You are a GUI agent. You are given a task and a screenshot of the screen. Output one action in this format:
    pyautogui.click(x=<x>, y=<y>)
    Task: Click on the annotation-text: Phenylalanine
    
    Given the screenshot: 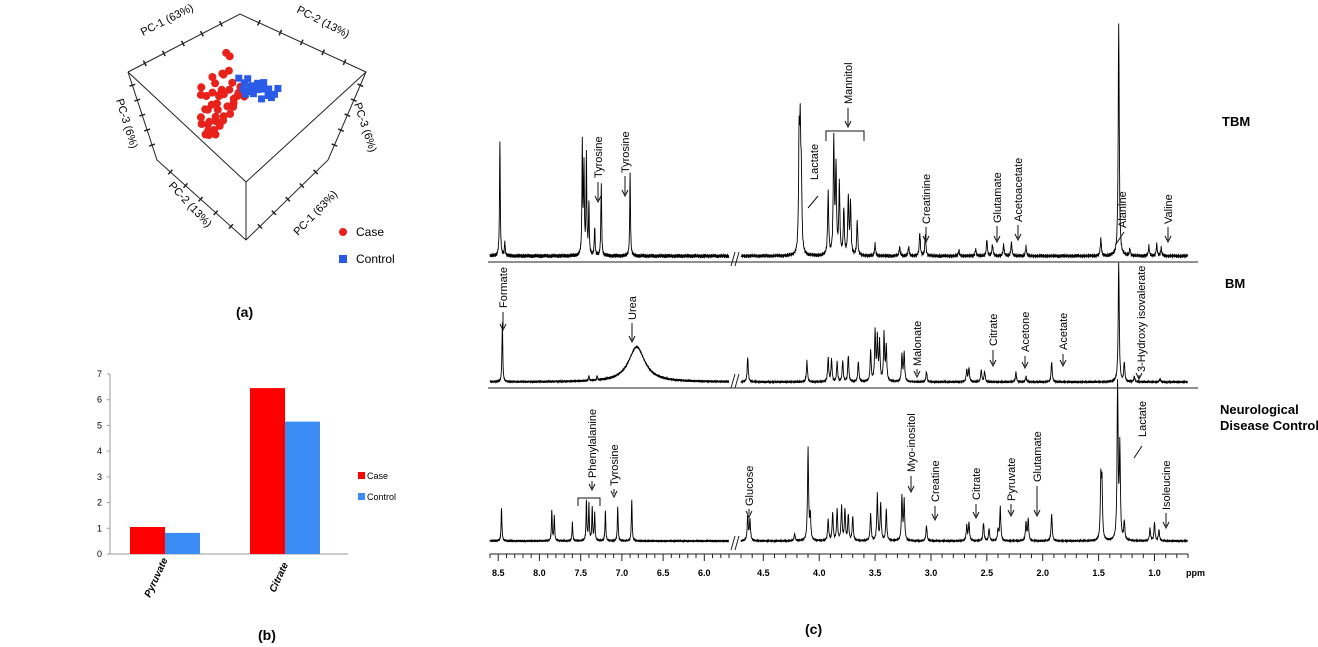 What is the action you would take?
    pyautogui.click(x=593, y=443)
    